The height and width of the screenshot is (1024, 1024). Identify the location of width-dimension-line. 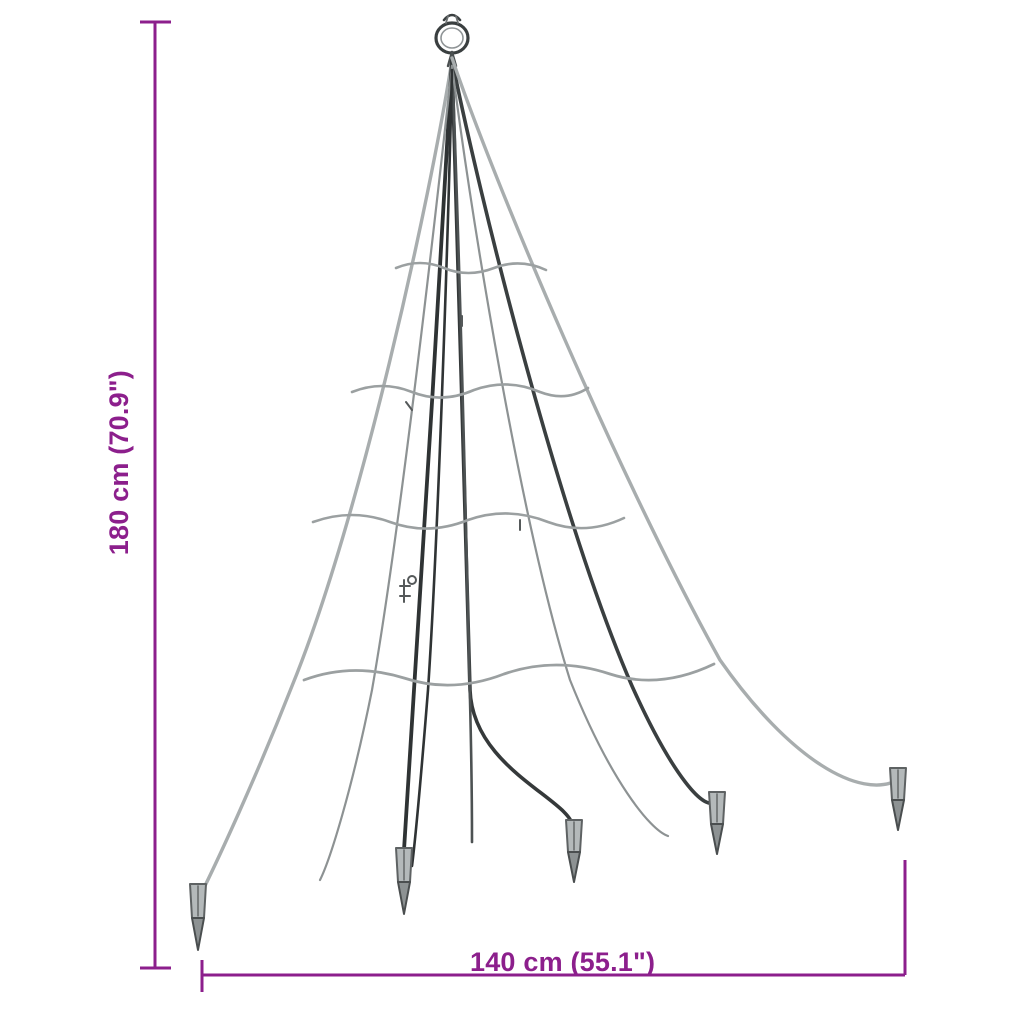
(553, 926).